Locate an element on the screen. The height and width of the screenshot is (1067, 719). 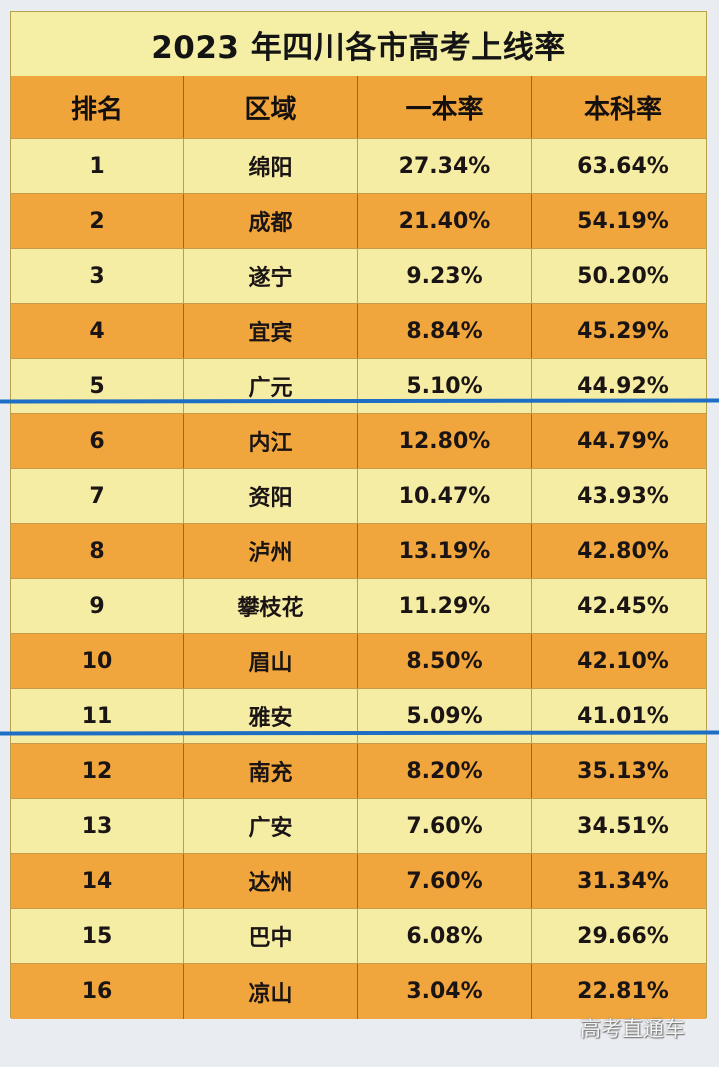
tier1-rate-cell: 9.23% is located at coordinates (445, 276).